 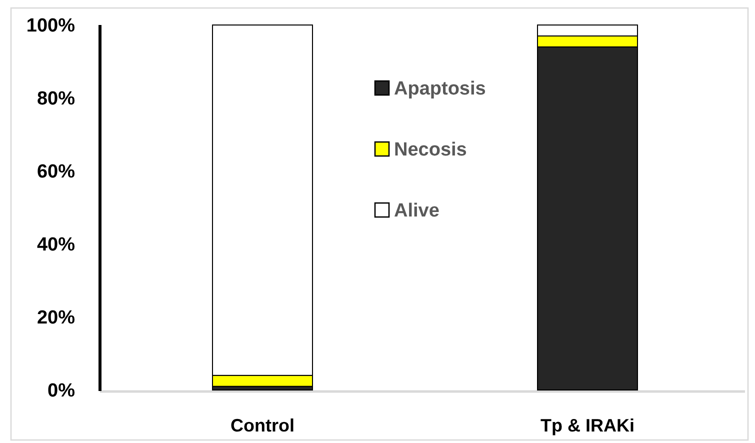 I want to click on y-tick-label: 0%, so click(x=62, y=391).